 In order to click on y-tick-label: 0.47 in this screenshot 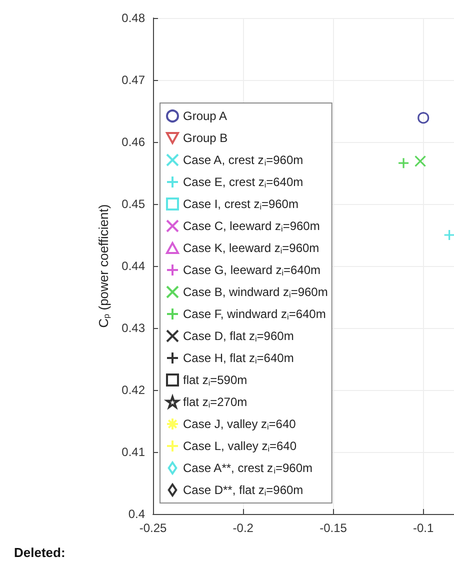, I will do `click(134, 80)`.